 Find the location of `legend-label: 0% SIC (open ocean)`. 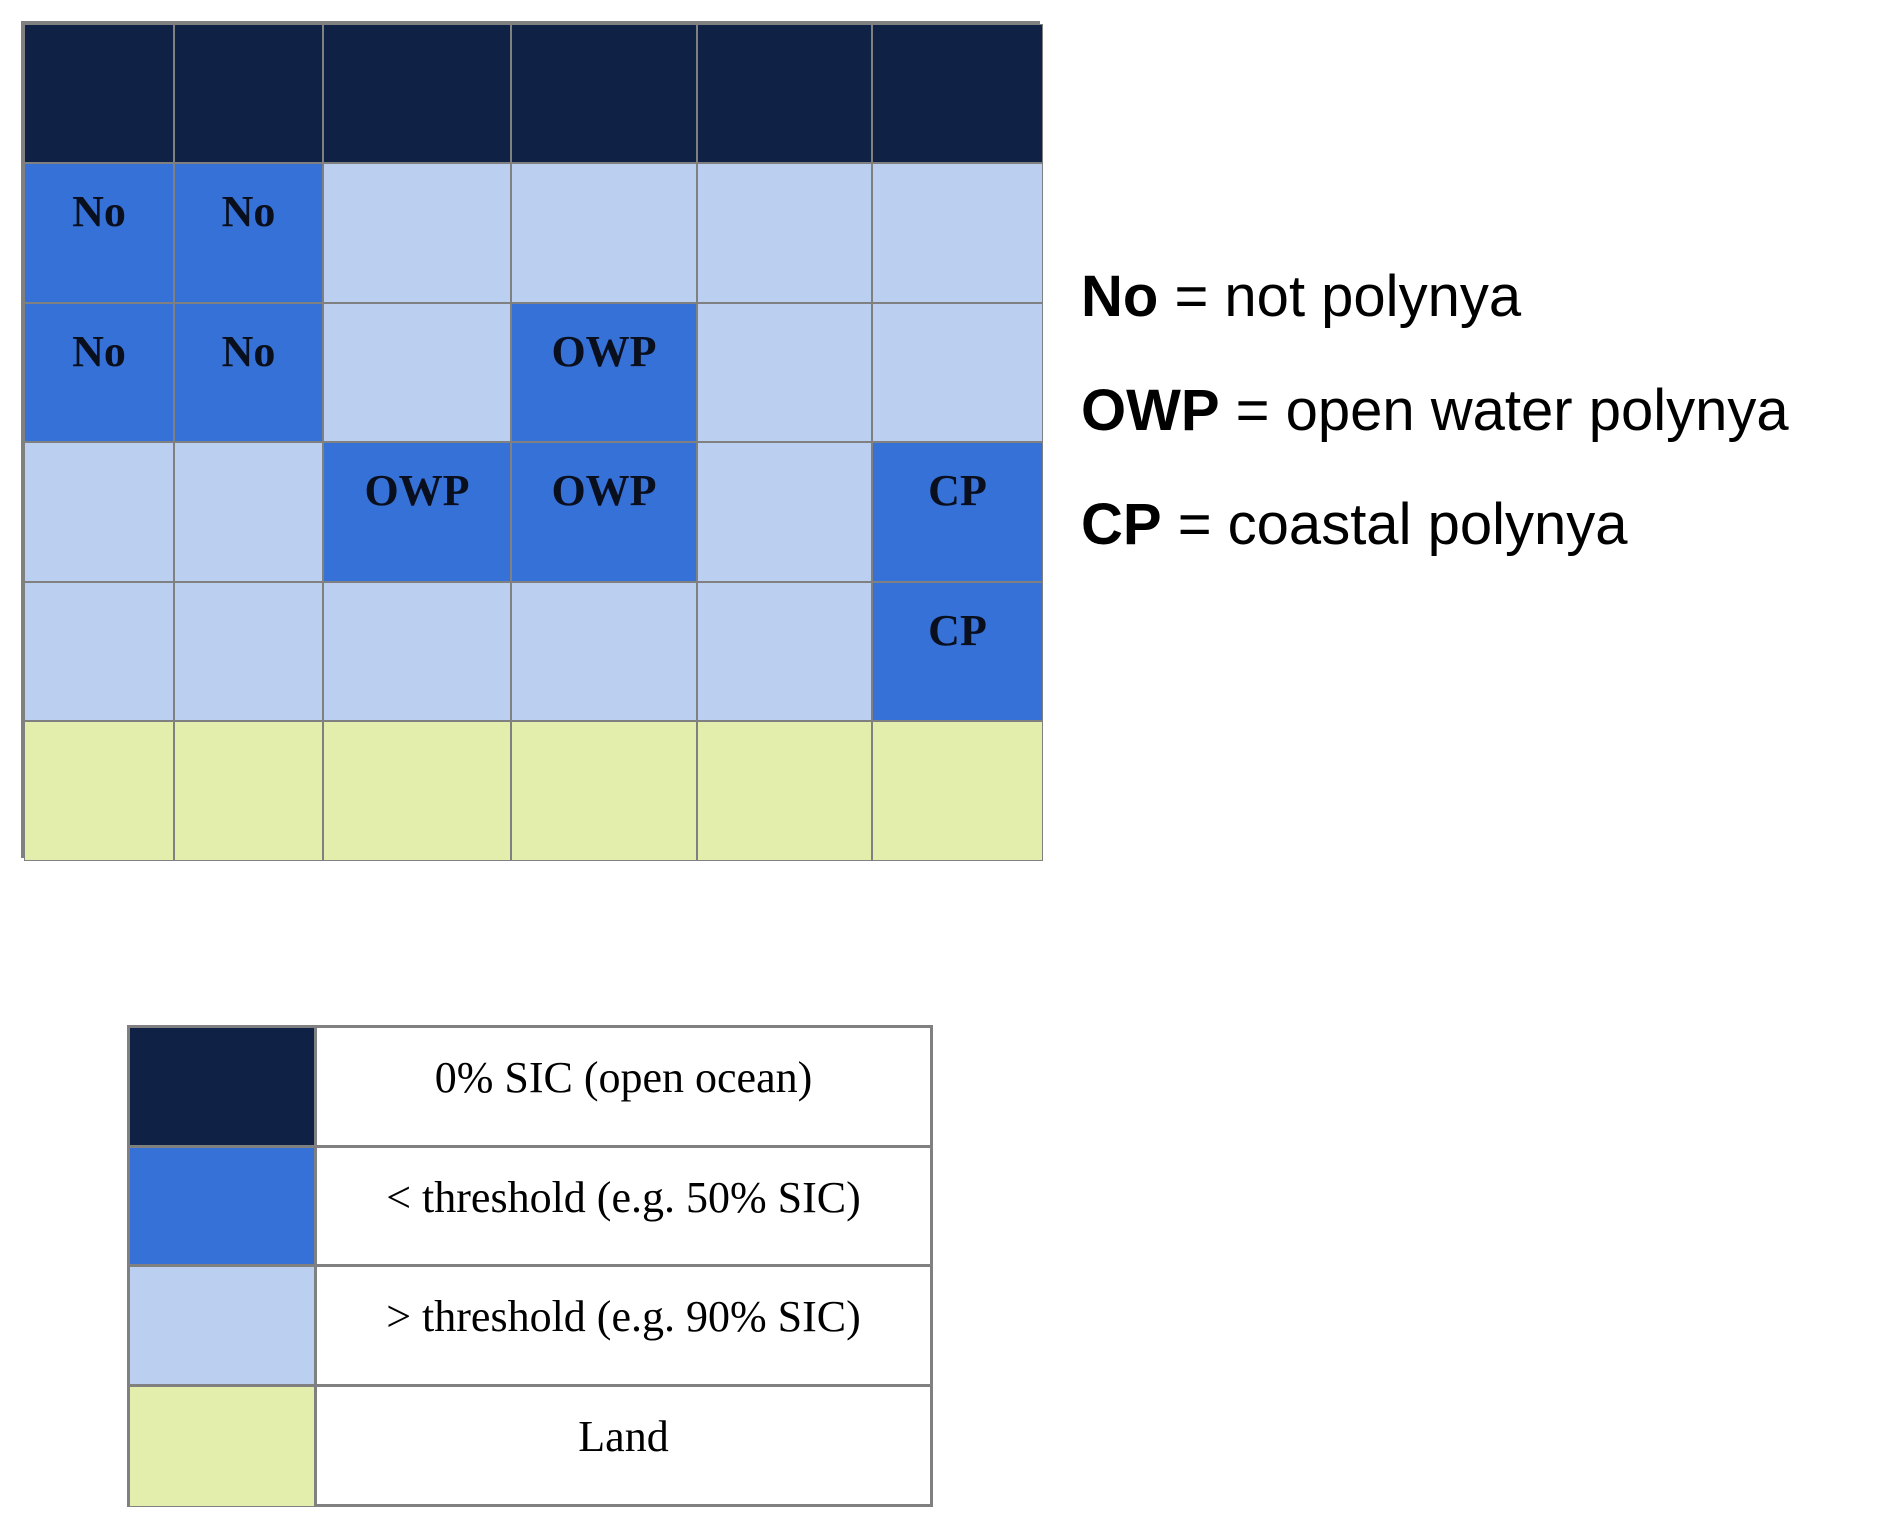

legend-label: 0% SIC (open ocean) is located at coordinates (623, 1077).